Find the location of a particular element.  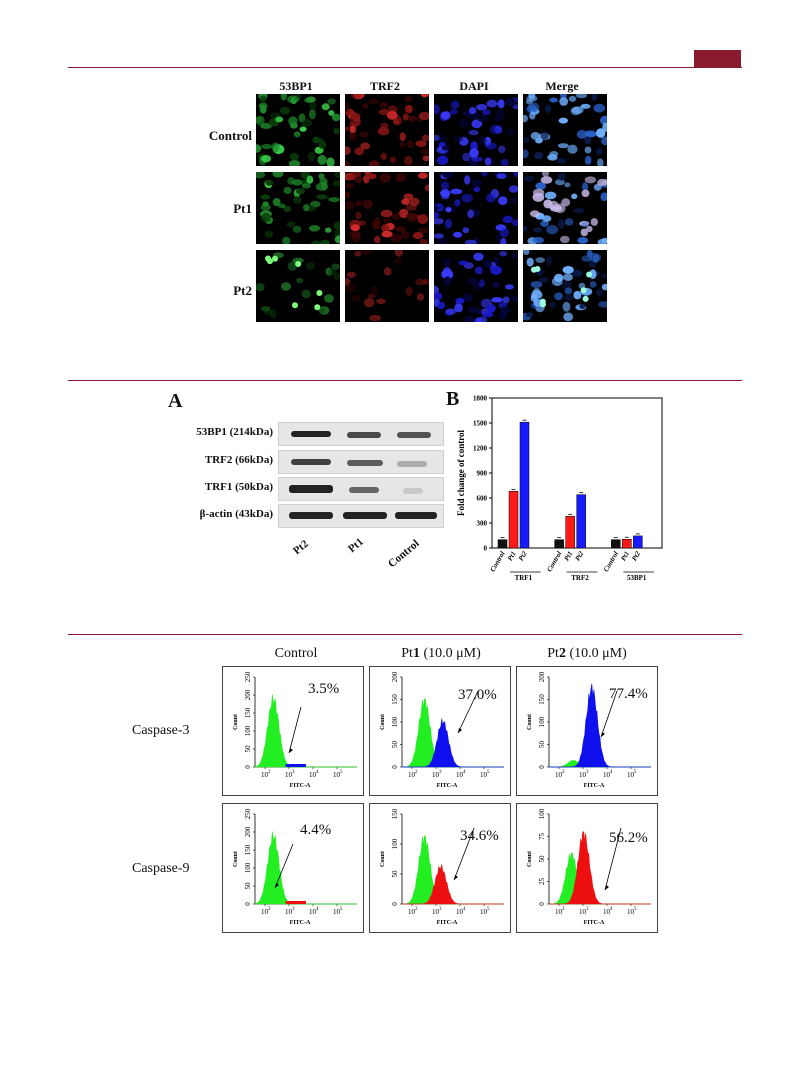

histogram-caspase-9-col1: 0 50 100 150 Count 10 2 10 3 10 4 10 5 FITC-A 34.6% is located at coordinates (440, 868).